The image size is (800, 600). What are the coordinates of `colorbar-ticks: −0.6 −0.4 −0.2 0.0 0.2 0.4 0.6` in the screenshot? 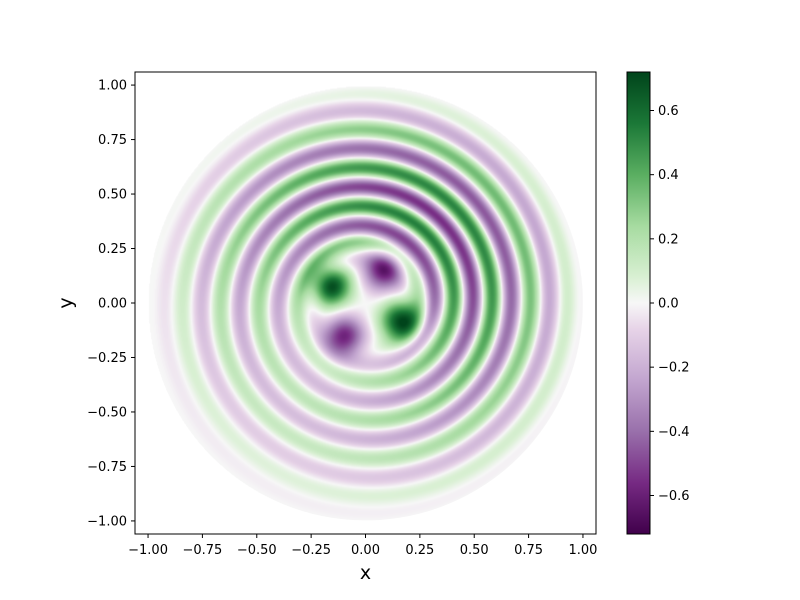 It's located at (670, 304).